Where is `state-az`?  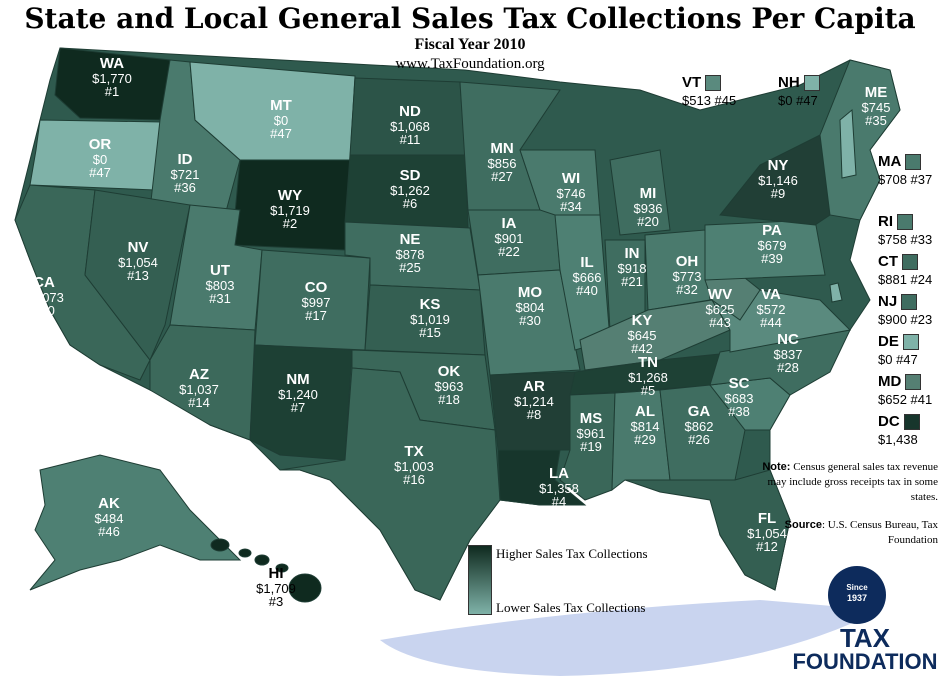 state-az is located at coordinates (202, 382).